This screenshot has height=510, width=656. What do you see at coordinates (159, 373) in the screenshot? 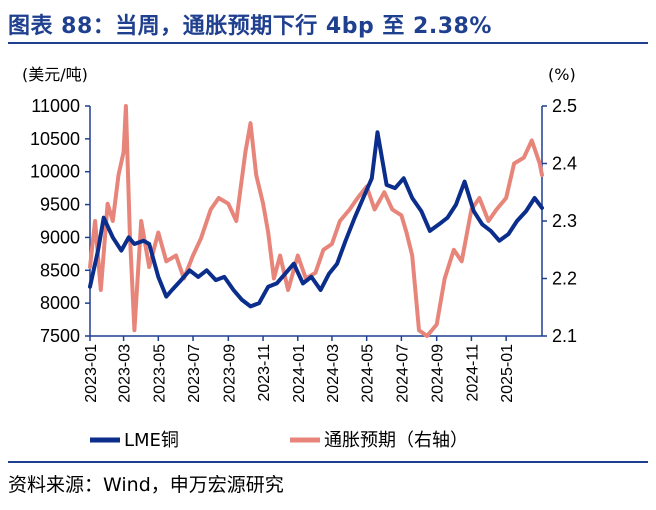
I see `x-tick-label: 2023-05` at bounding box center [159, 373].